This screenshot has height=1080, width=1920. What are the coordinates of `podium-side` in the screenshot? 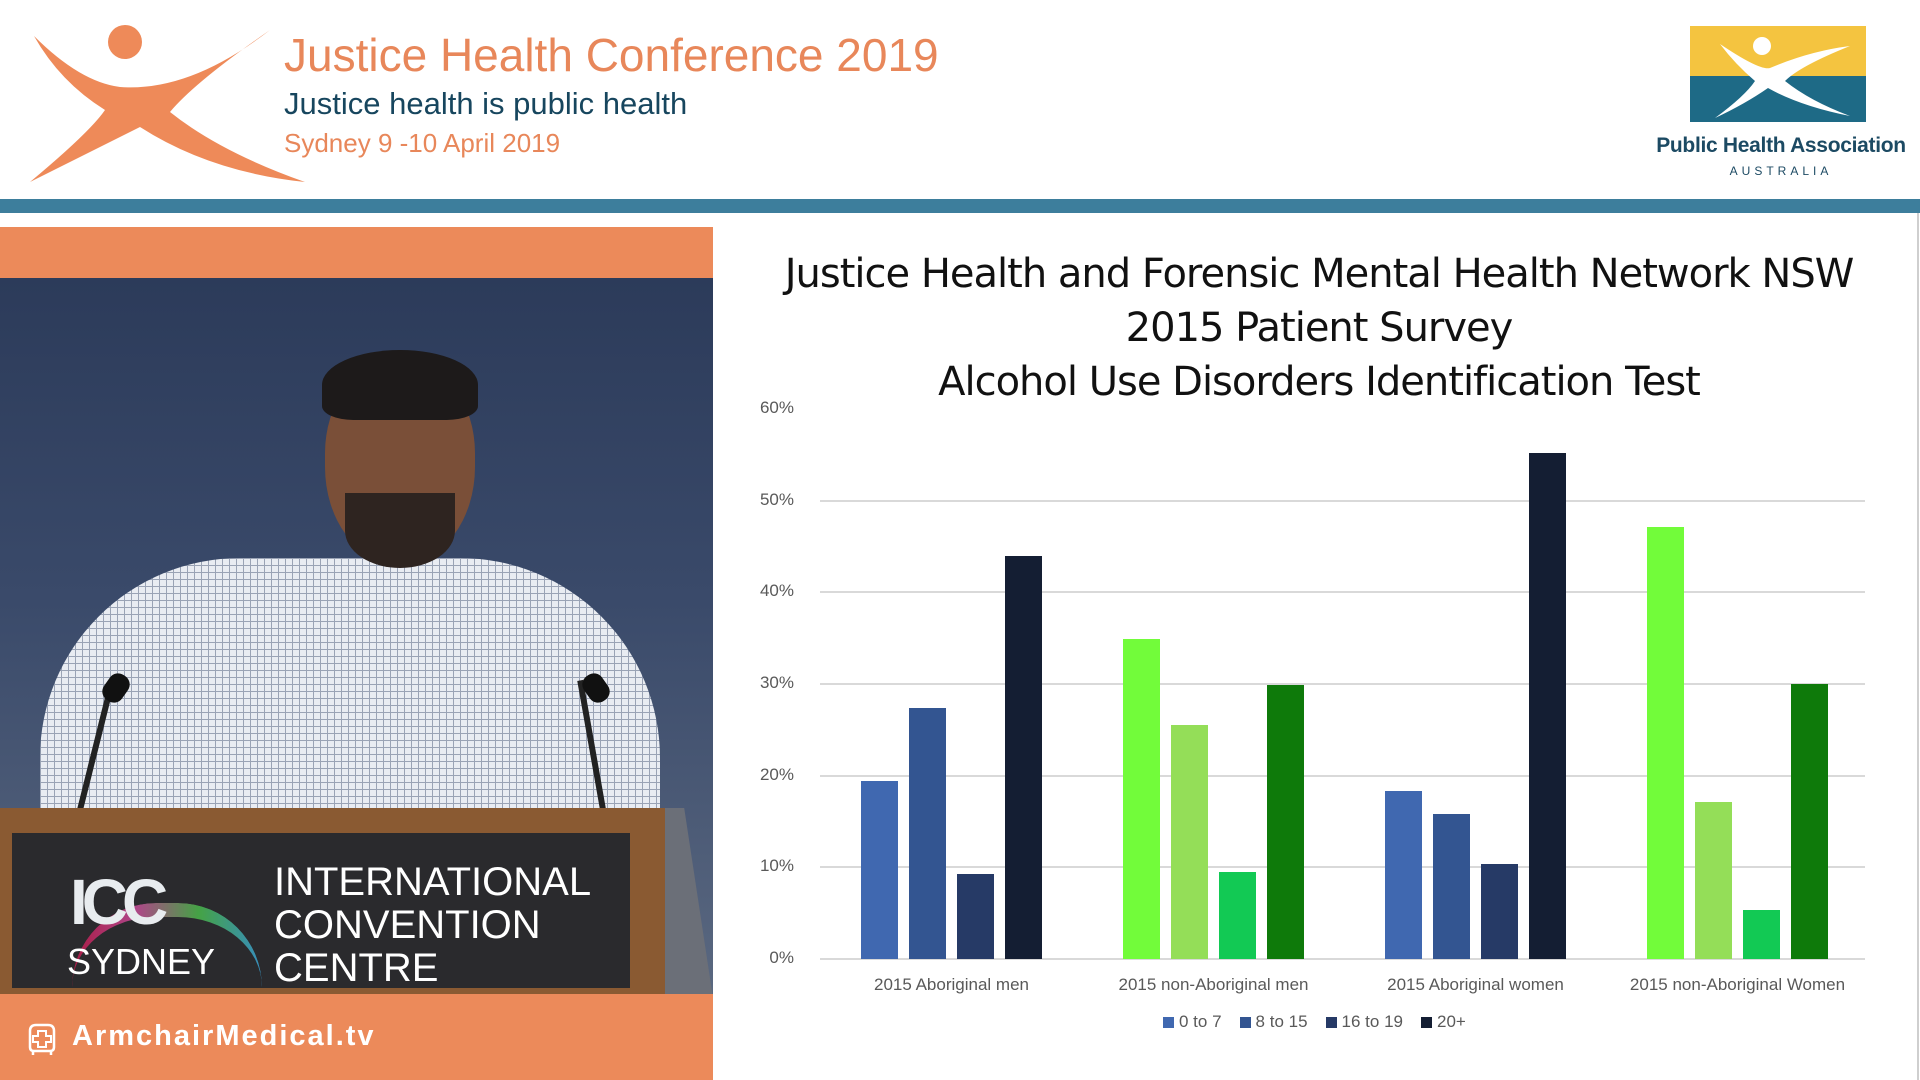 It's located at (689, 901).